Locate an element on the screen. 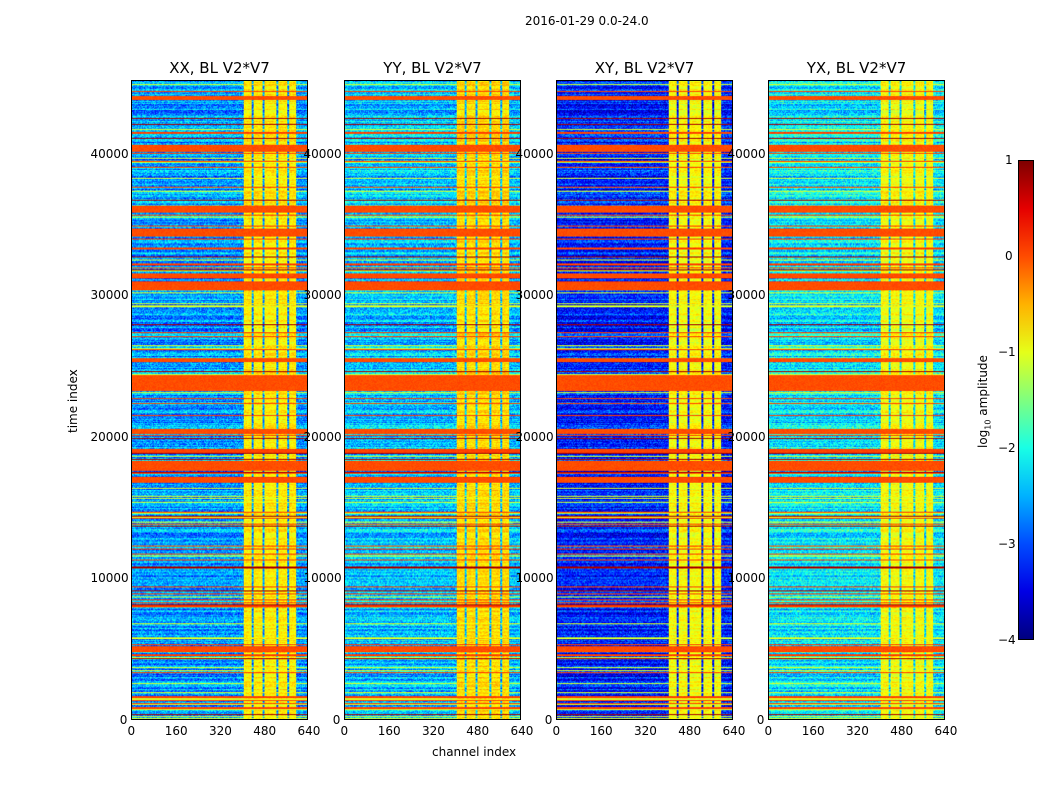 Image resolution: width=1050 pixels, height=800 pixels. colorbar is located at coordinates (1026, 400).